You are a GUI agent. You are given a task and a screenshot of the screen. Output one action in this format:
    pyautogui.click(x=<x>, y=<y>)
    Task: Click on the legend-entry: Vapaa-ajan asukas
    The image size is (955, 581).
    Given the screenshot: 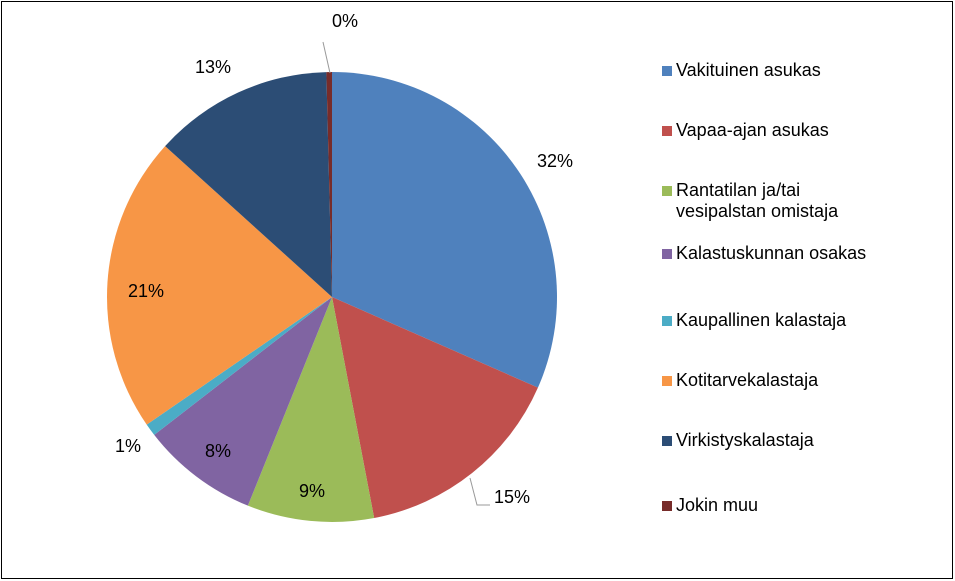 What is the action you would take?
    pyautogui.click(x=745, y=130)
    